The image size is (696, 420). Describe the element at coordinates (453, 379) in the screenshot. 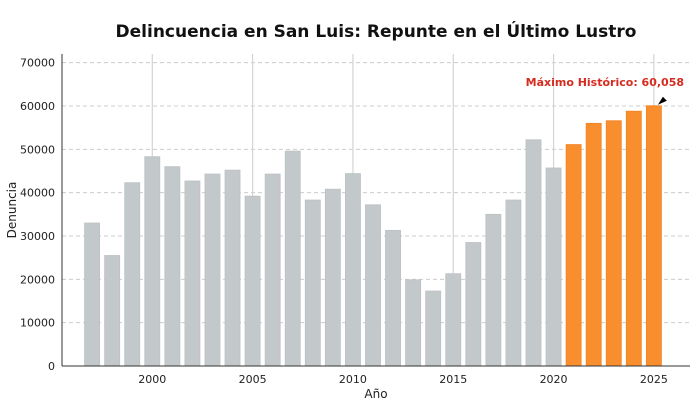

I see `x-tick-label: 2015` at that location.